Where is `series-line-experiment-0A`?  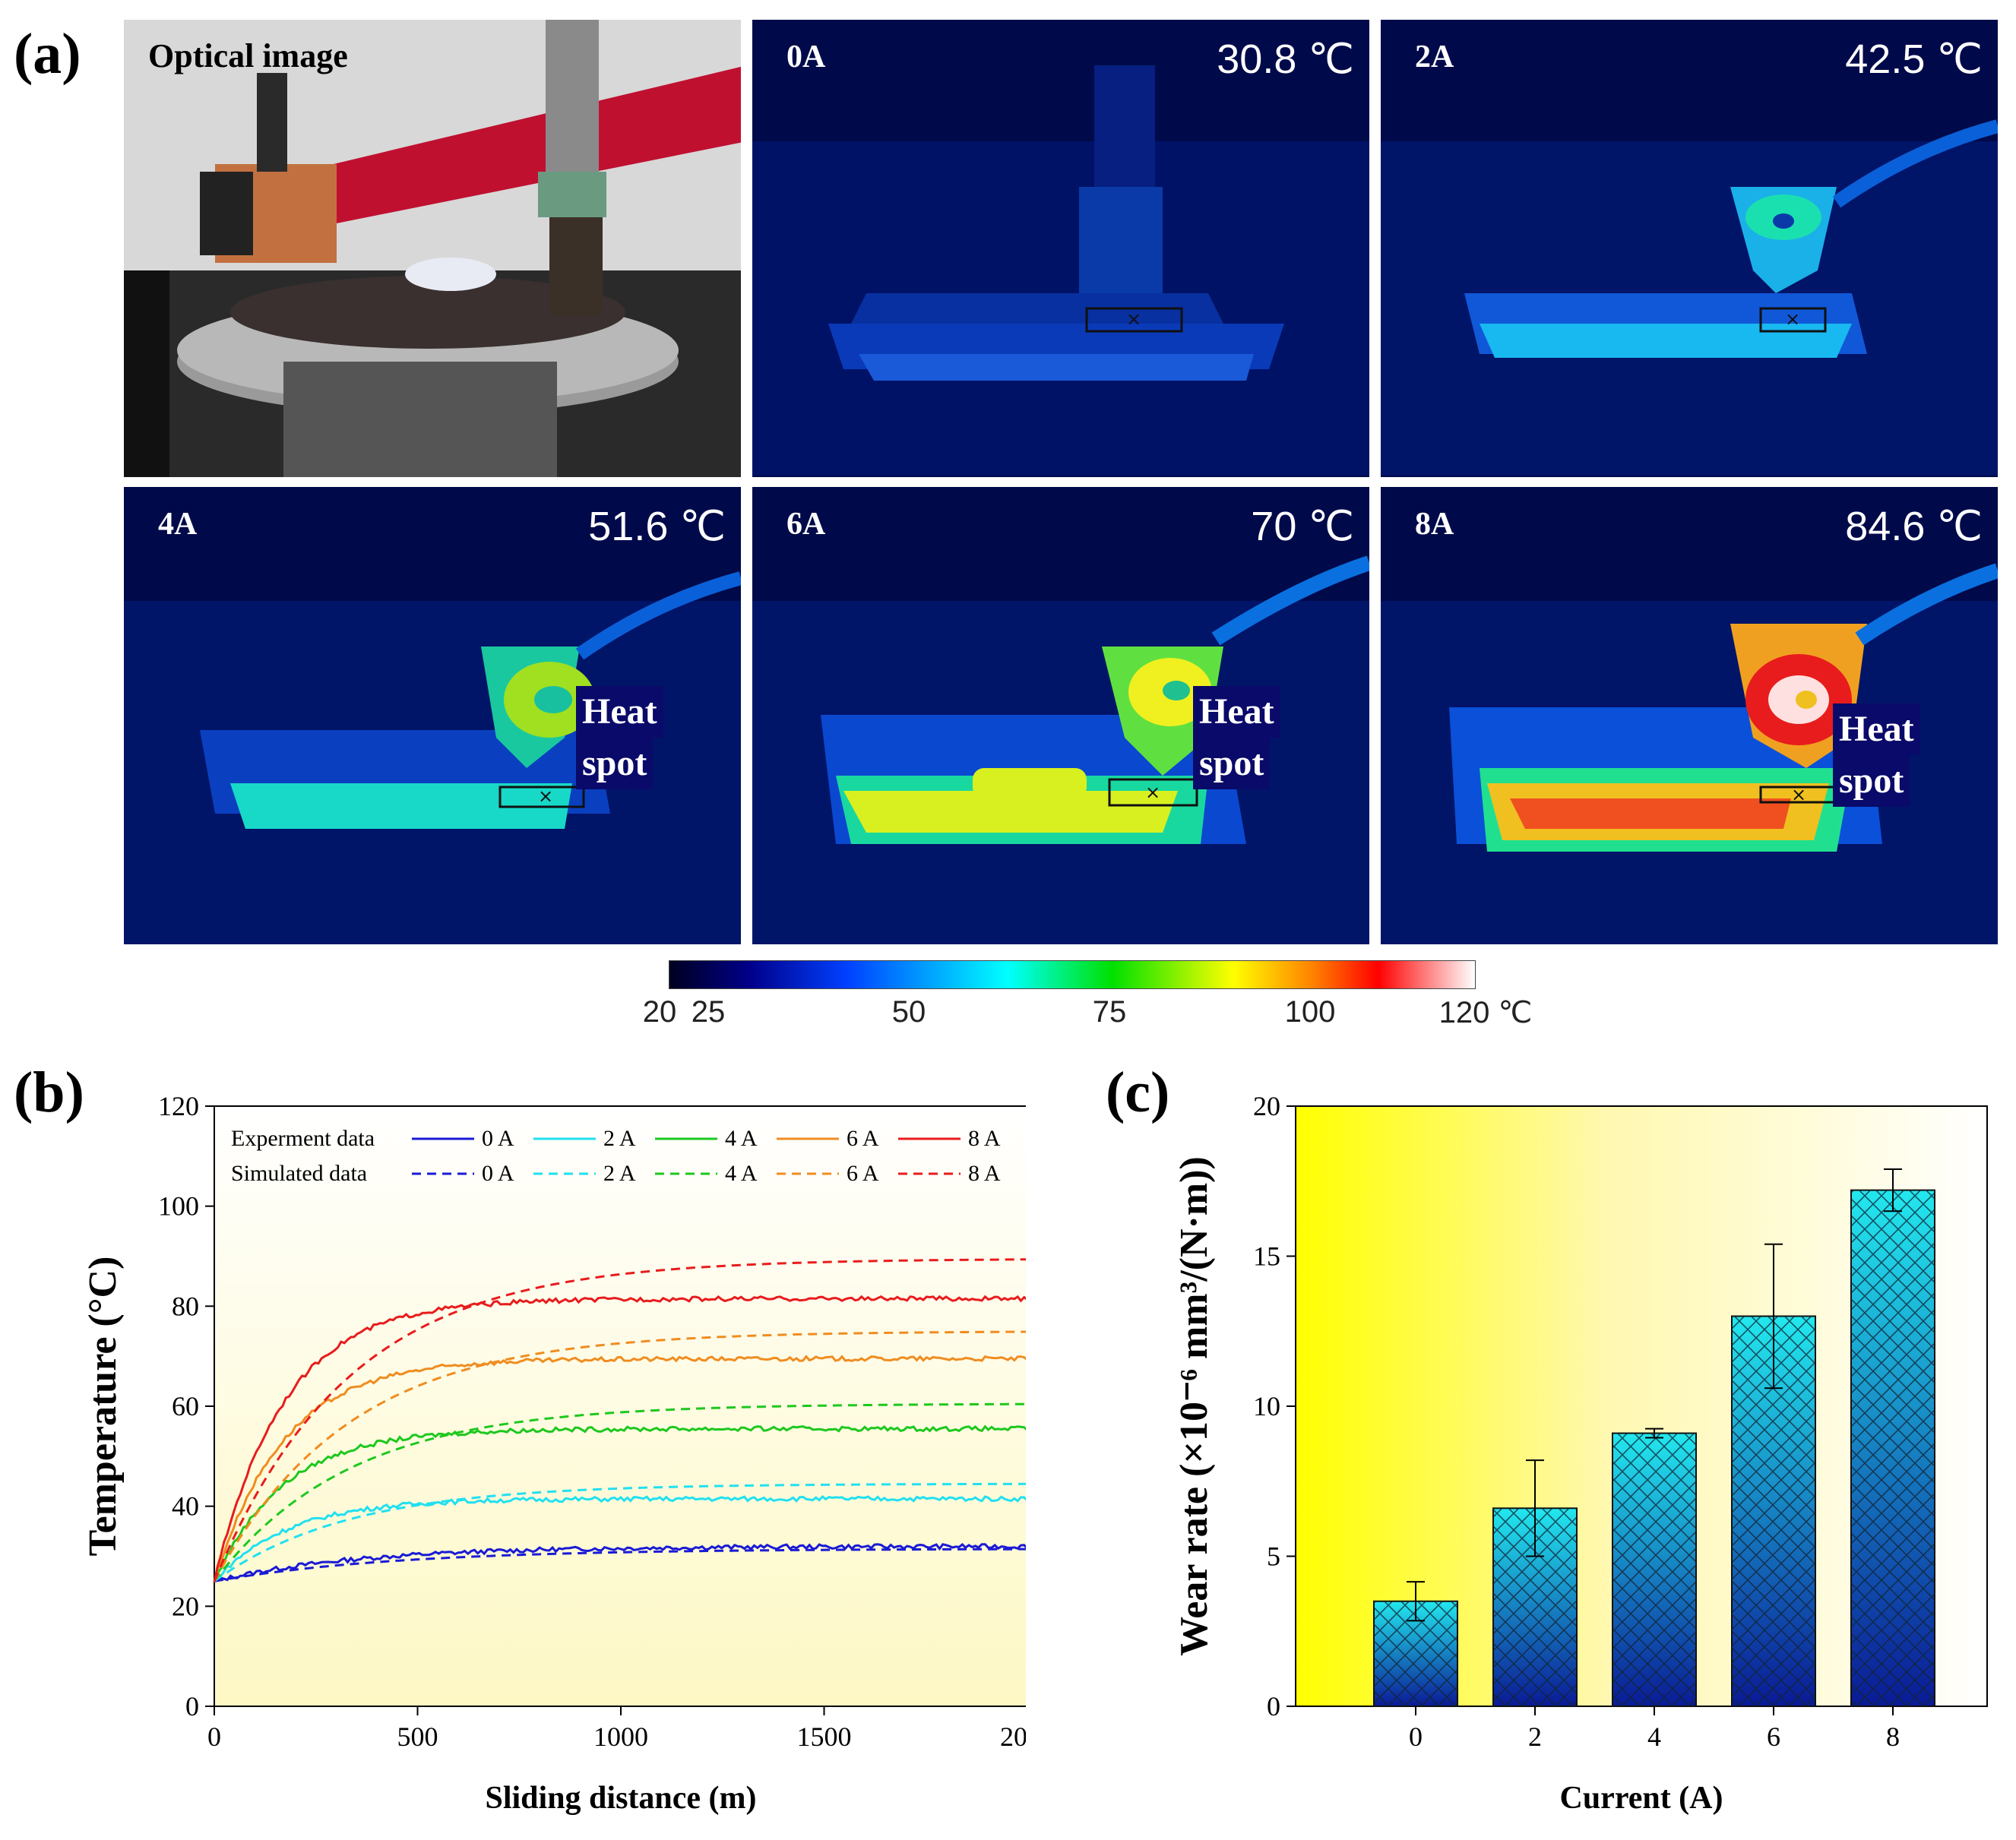
series-line-experiment-0A is located at coordinates (620, 1562).